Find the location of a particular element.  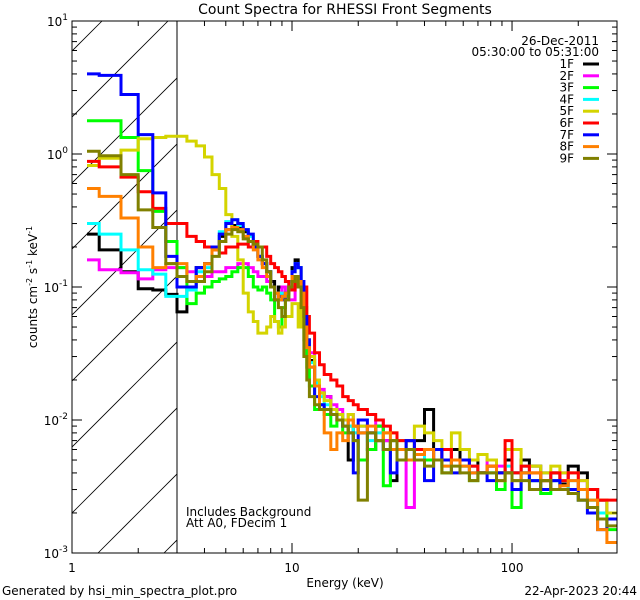

legend-label: 2F is located at coordinates (566, 76).